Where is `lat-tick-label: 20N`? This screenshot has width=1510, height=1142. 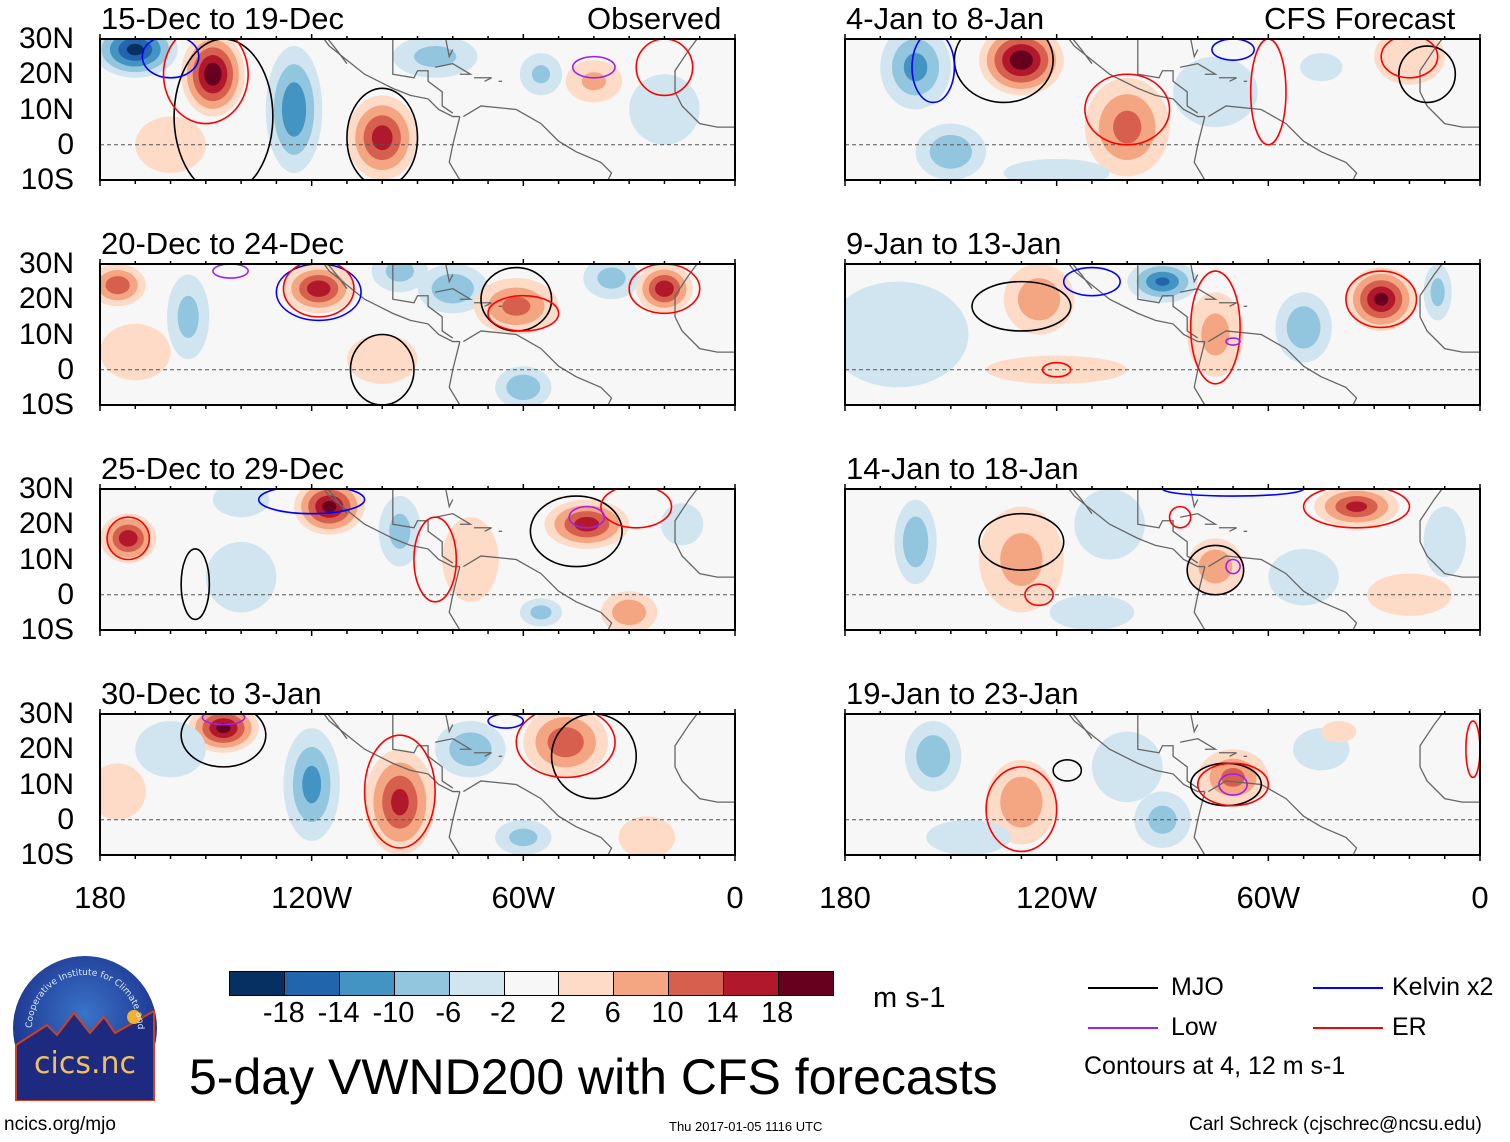 lat-tick-label: 20N is located at coordinates (46, 749).